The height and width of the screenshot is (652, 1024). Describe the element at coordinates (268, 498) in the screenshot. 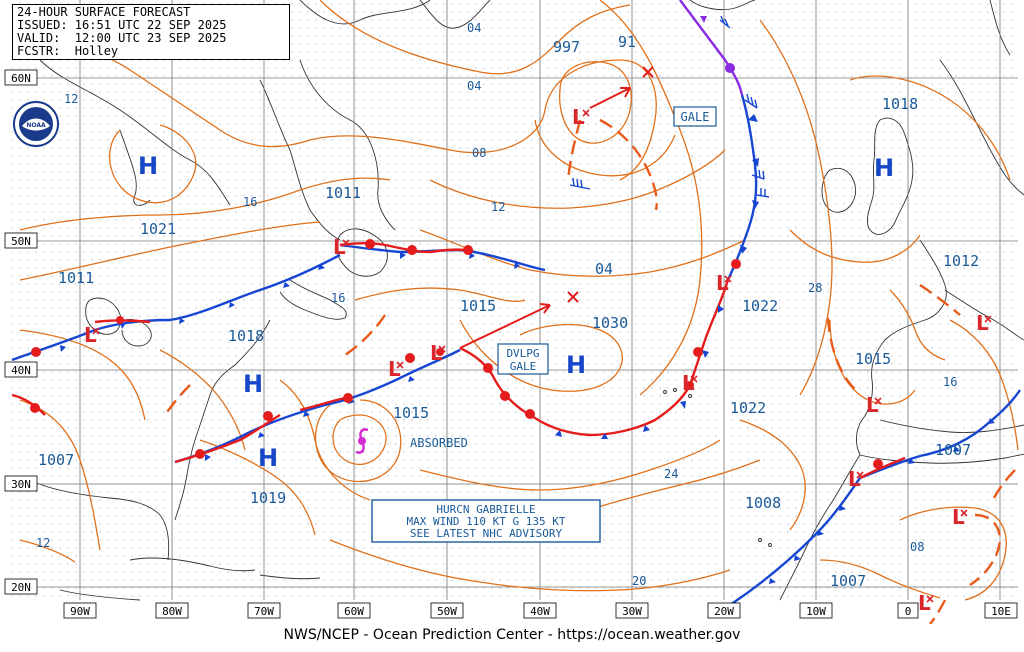

I see `pressure-value: 1019` at that location.